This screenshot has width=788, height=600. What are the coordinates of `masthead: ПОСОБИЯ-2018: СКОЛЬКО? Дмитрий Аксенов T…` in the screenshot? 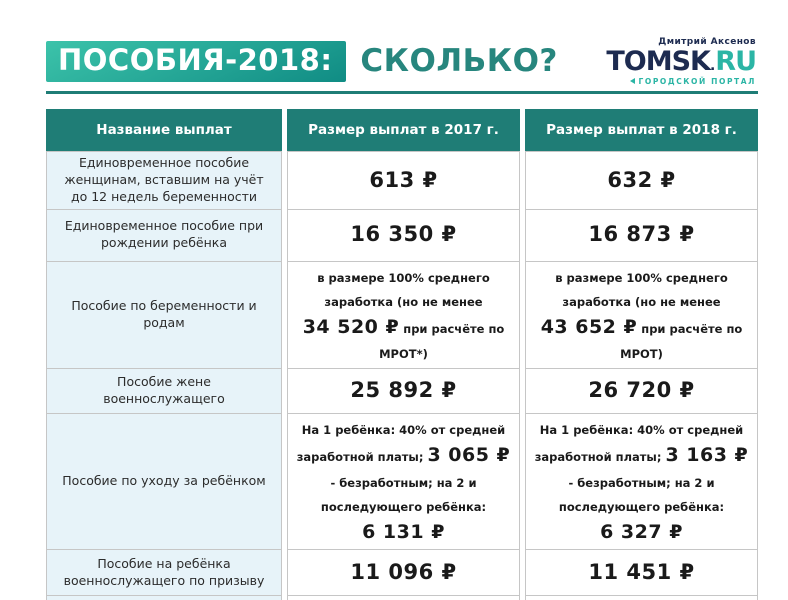 It's located at (402, 61).